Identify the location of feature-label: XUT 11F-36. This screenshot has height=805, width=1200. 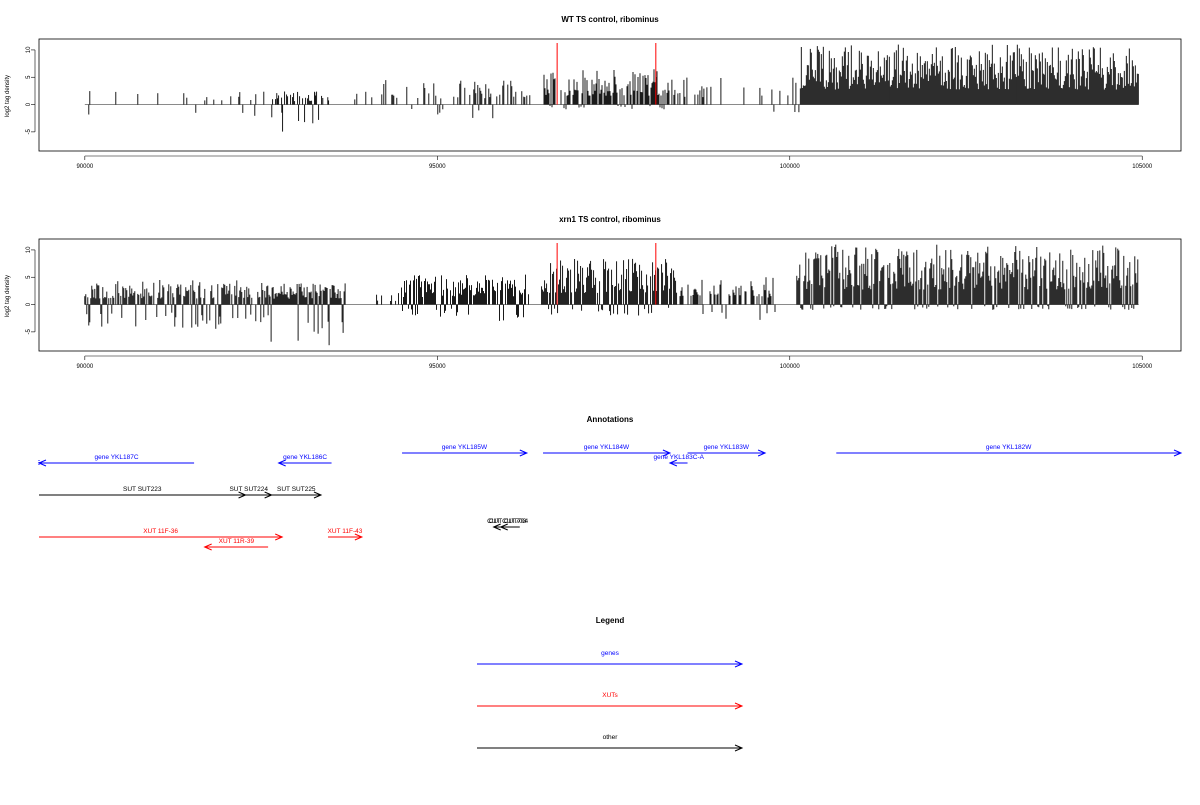
(160, 531).